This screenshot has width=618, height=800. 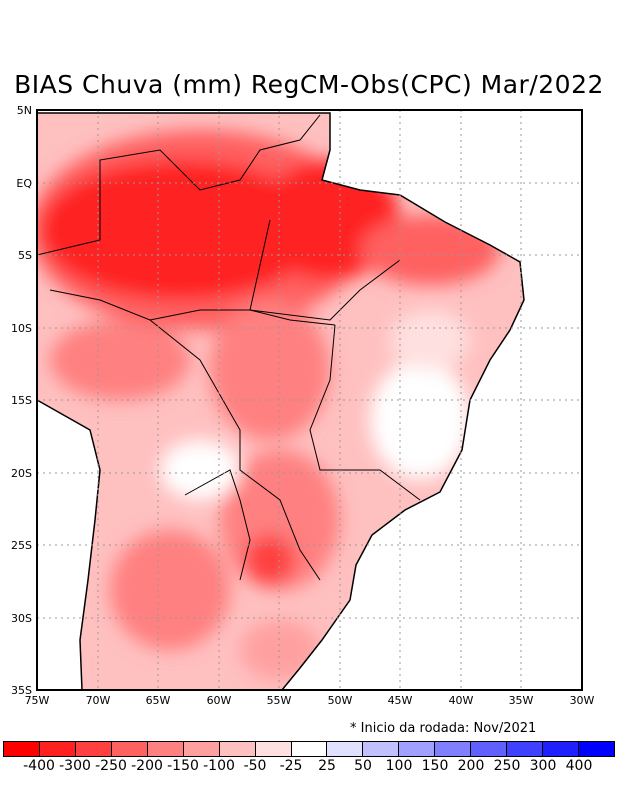 What do you see at coordinates (400, 700) in the screenshot?
I see `lon-label: 45W` at bounding box center [400, 700].